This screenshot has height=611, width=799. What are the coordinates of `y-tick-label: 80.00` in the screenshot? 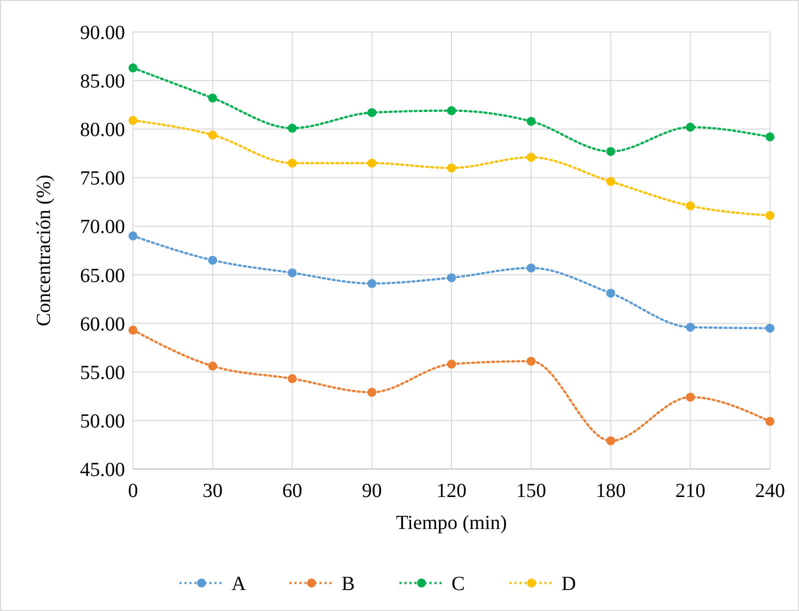 It's located at (102, 130).